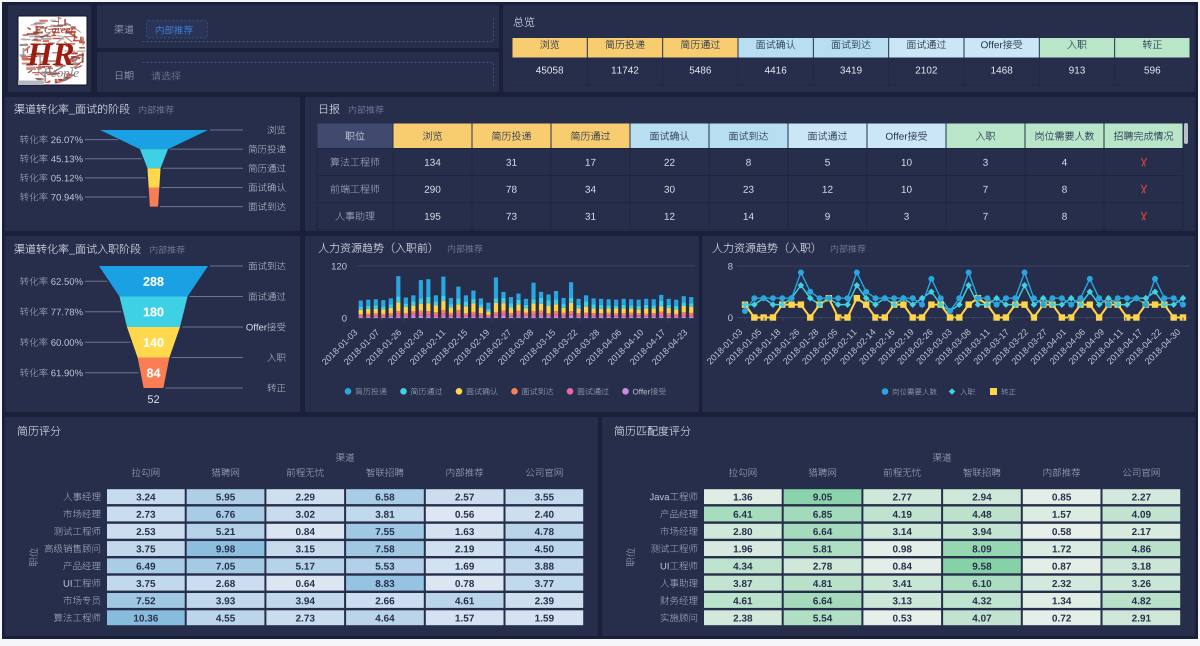 Image resolution: width=1200 pixels, height=646 pixels. Describe the element at coordinates (50, 55) in the screenshot. I see `svg-text: HR` at that location.